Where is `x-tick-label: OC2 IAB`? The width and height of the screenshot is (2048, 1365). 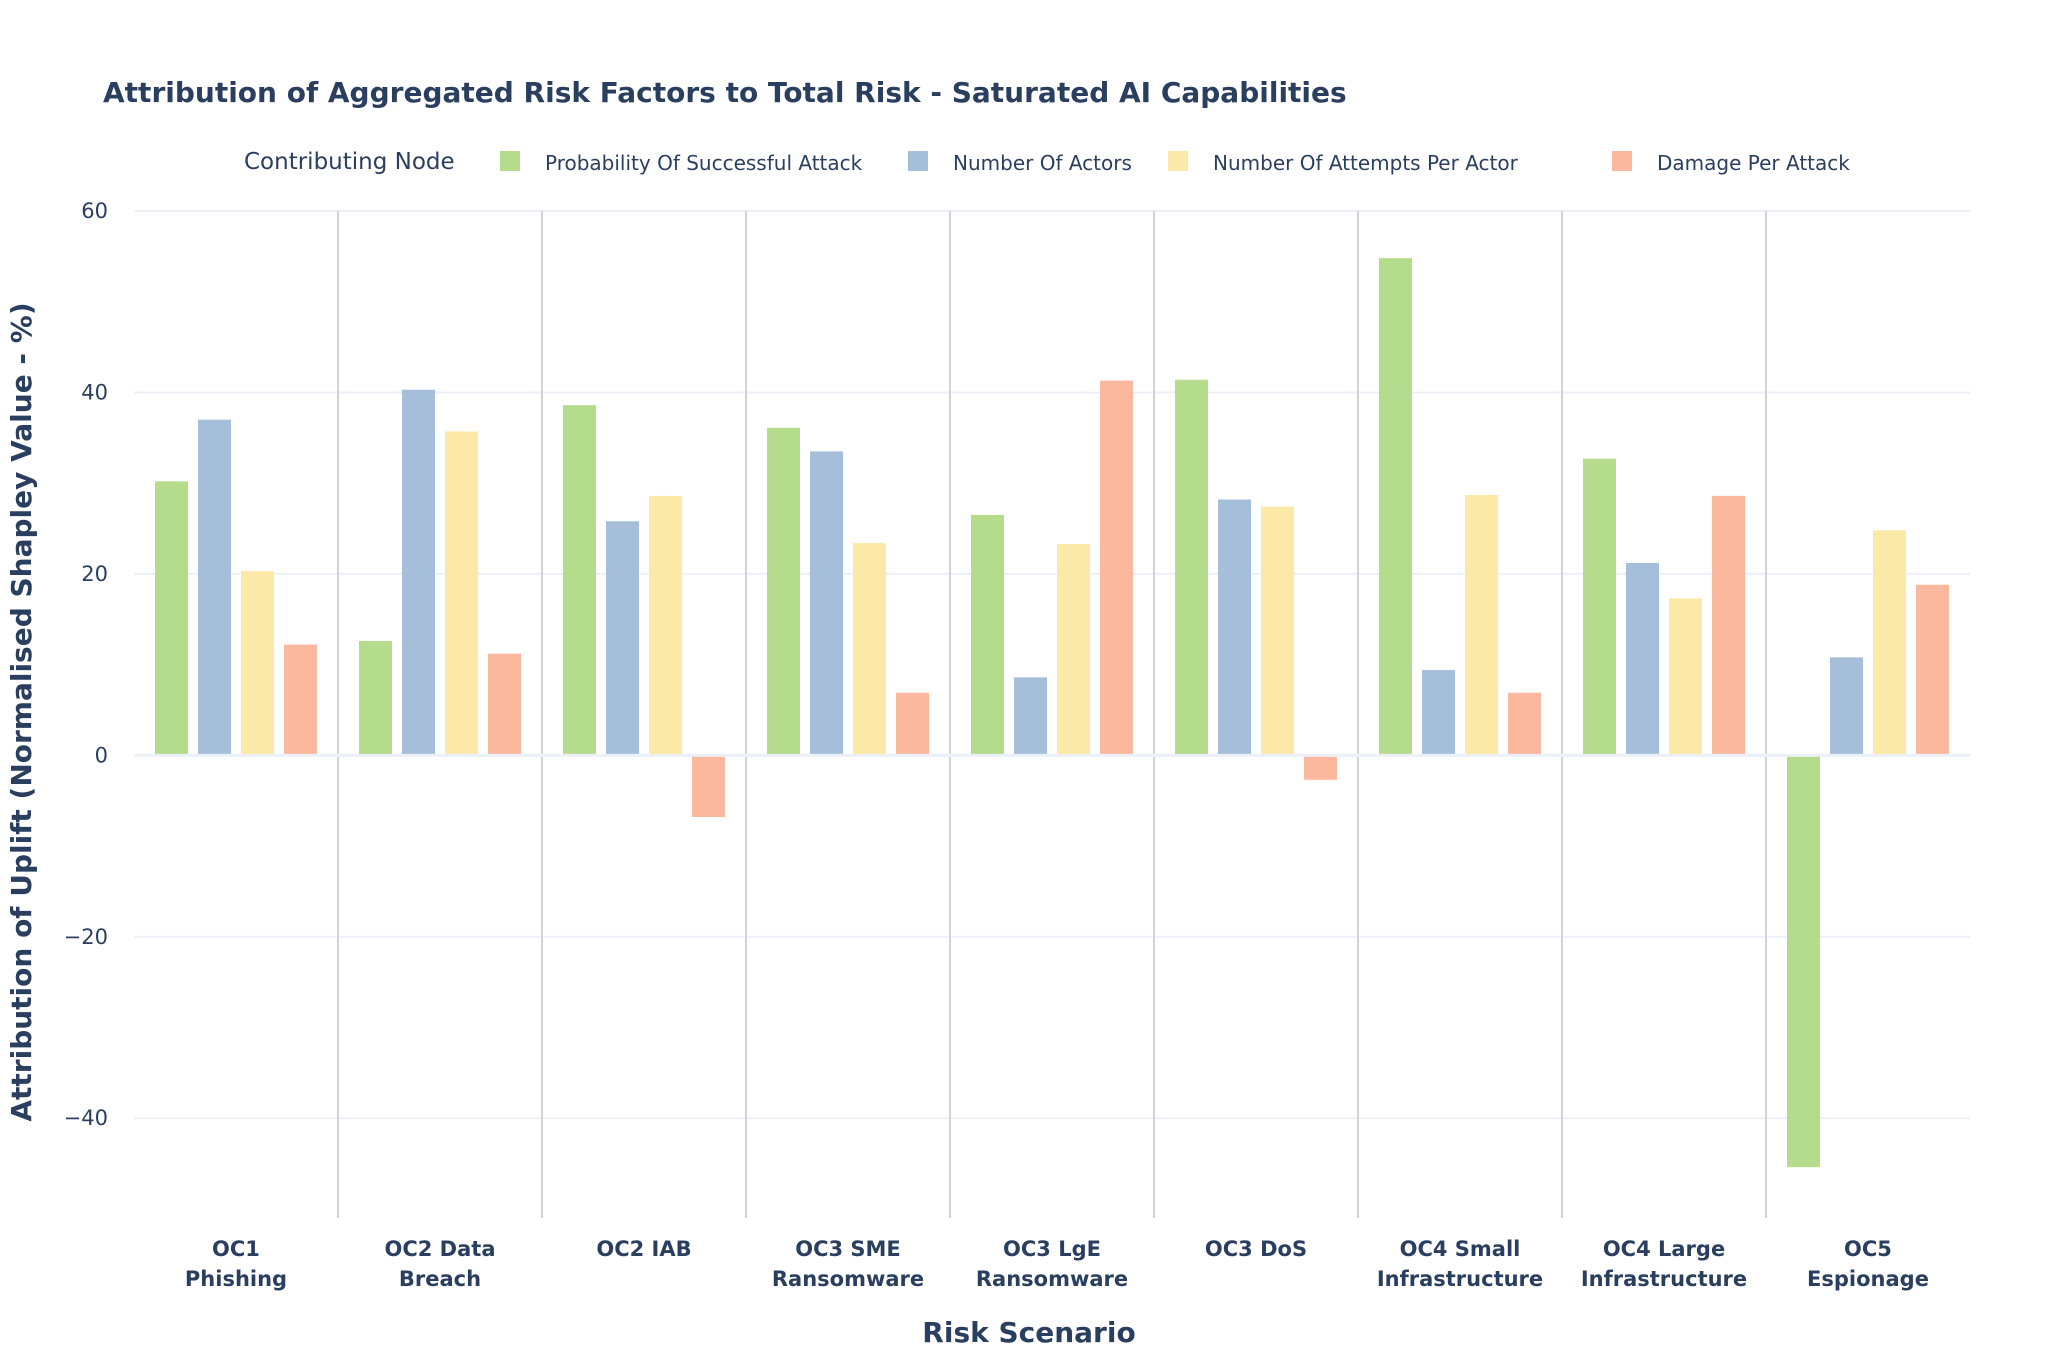
x-tick-label: OC2 IAB is located at coordinates (643, 1249).